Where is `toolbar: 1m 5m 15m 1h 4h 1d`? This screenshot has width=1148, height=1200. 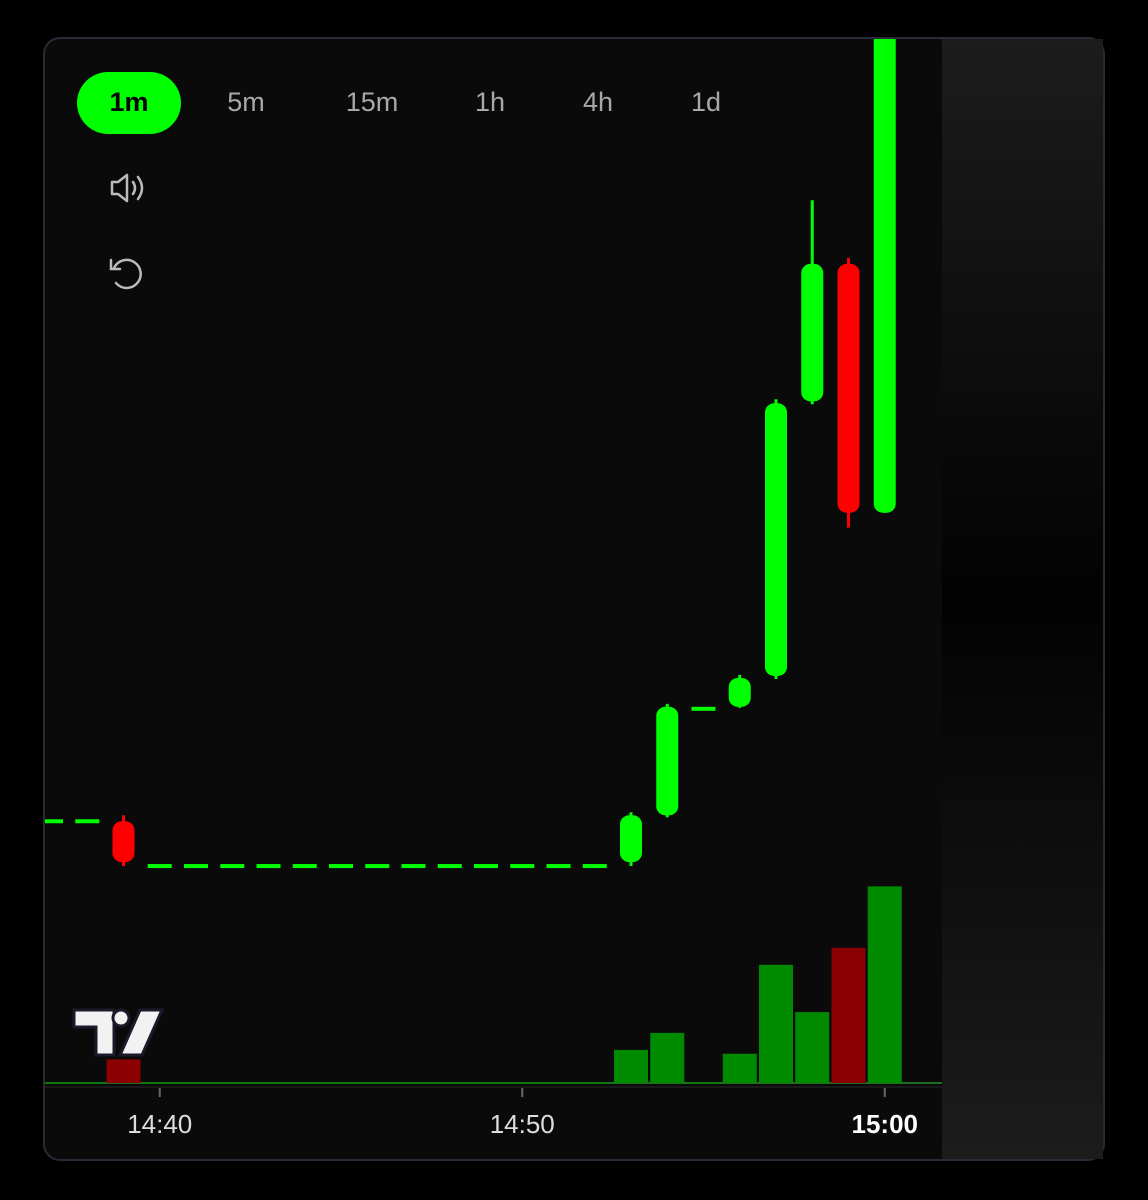 toolbar: 1m 5m 15m 1h 4h 1d is located at coordinates (399, 103).